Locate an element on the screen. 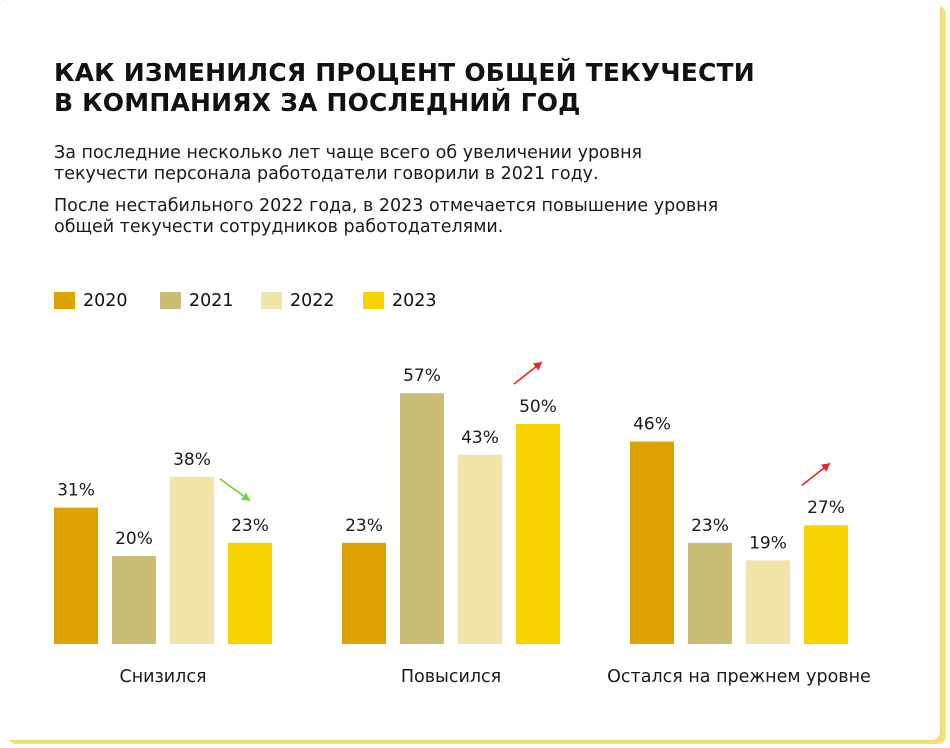  legend-label-2022: 2022 is located at coordinates (312, 301).